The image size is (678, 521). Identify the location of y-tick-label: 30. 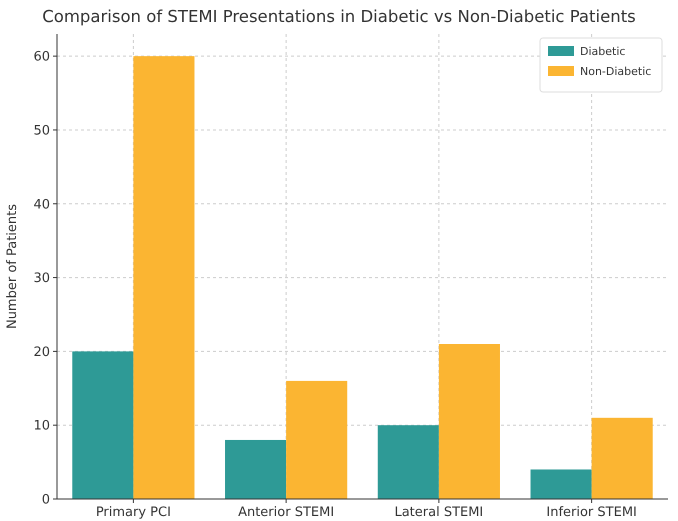
(41, 278).